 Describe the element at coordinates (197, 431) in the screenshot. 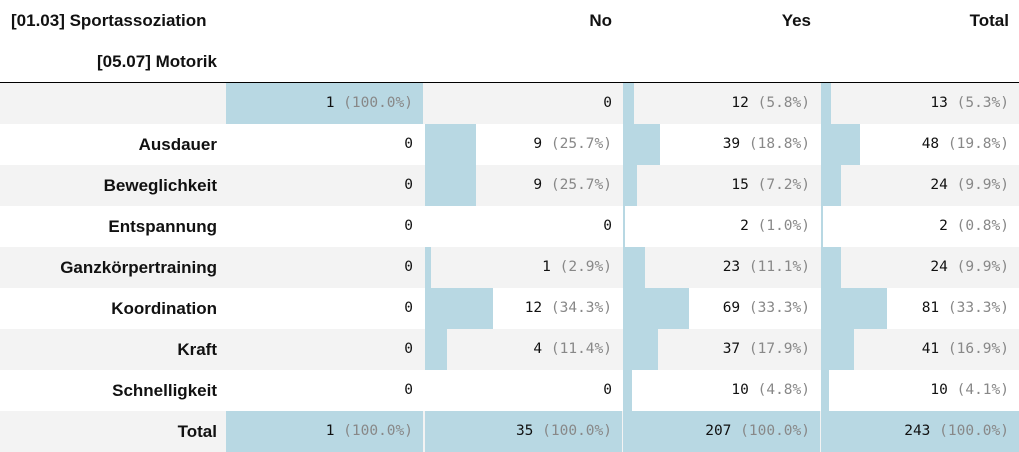

I see `row-label: Total` at that location.